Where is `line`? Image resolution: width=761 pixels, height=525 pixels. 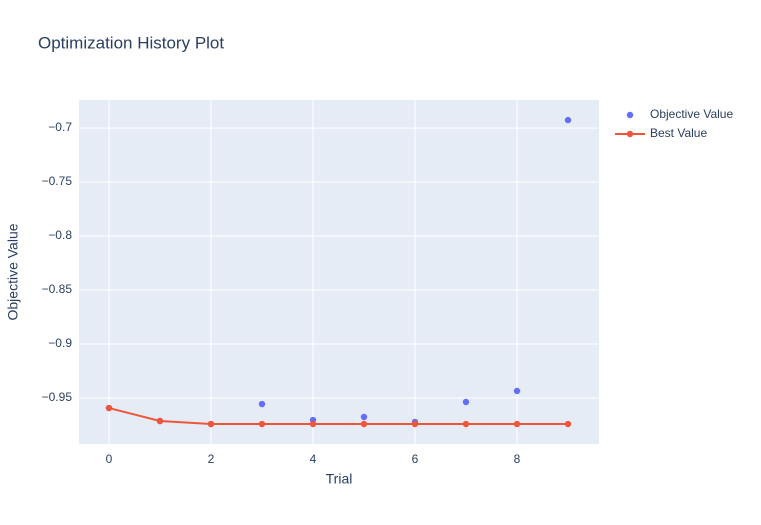 line is located at coordinates (338, 416).